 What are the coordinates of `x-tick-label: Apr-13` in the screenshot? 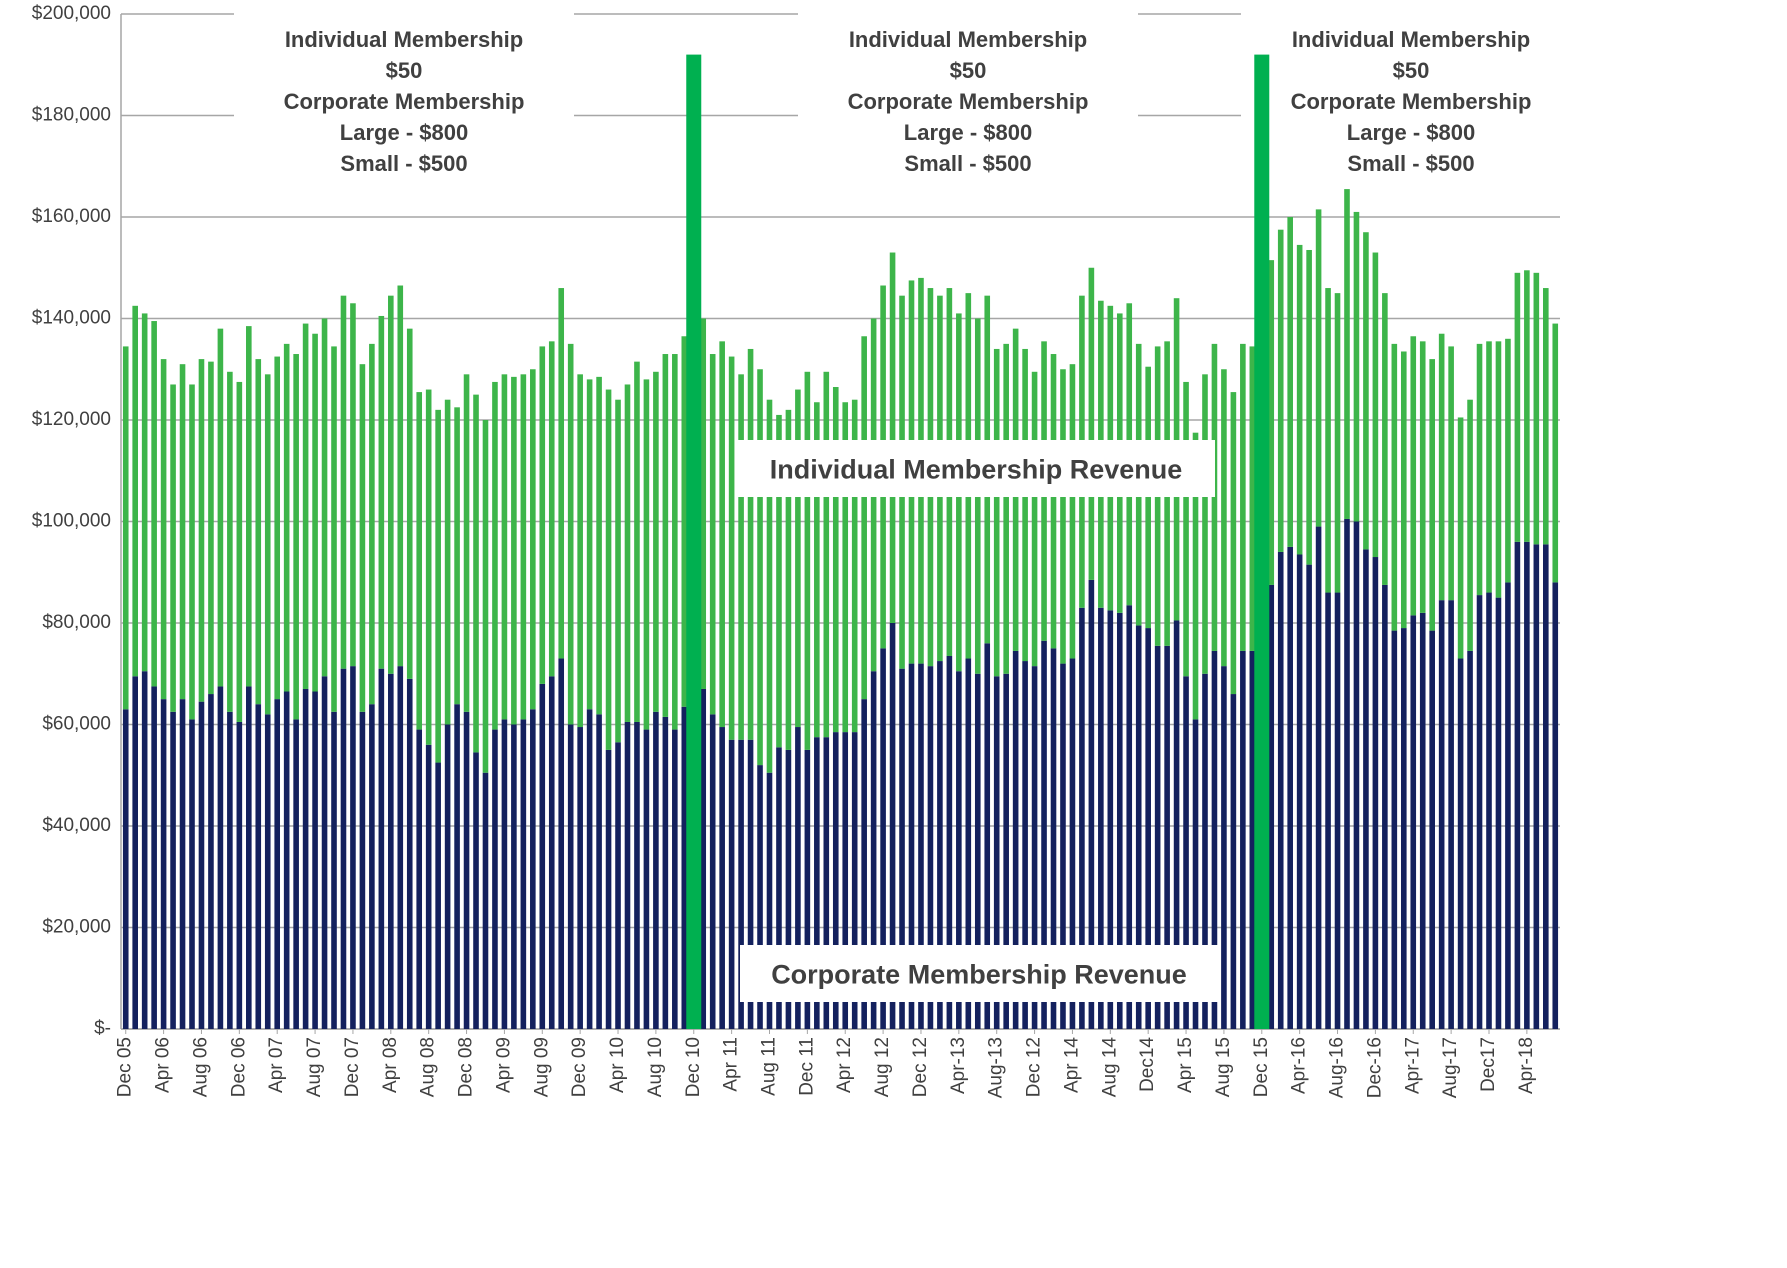 It's located at (958, 1065).